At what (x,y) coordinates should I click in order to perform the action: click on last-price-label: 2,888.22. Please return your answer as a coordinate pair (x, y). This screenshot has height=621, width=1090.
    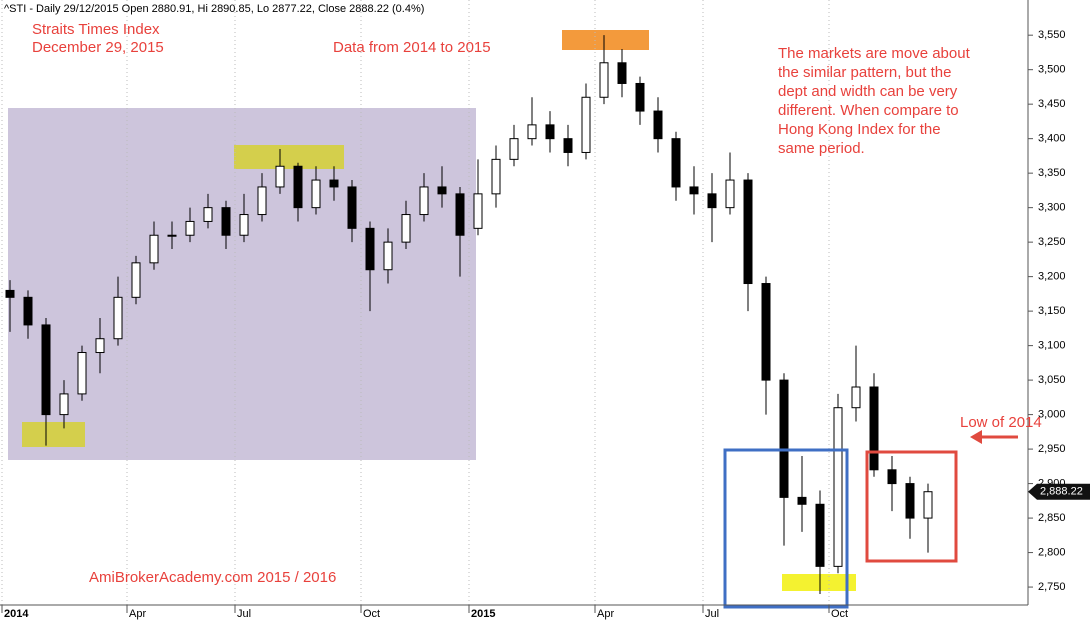
    Looking at the image, I should click on (1061, 492).